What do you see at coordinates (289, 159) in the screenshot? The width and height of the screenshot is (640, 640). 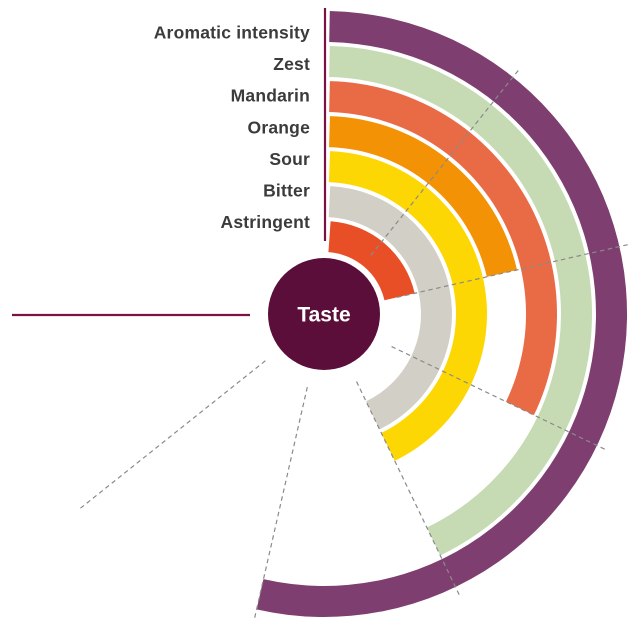 I see `ring-label-sour: Sour` at bounding box center [289, 159].